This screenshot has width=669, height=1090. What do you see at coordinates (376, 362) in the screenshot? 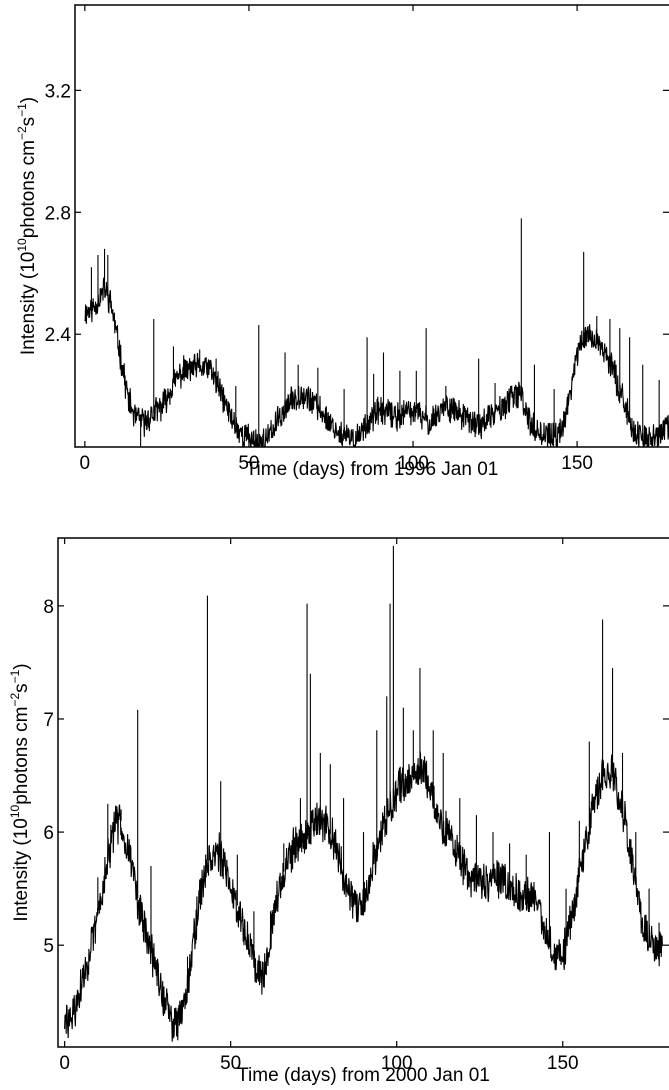
I see `intensity-series-line` at bounding box center [376, 362].